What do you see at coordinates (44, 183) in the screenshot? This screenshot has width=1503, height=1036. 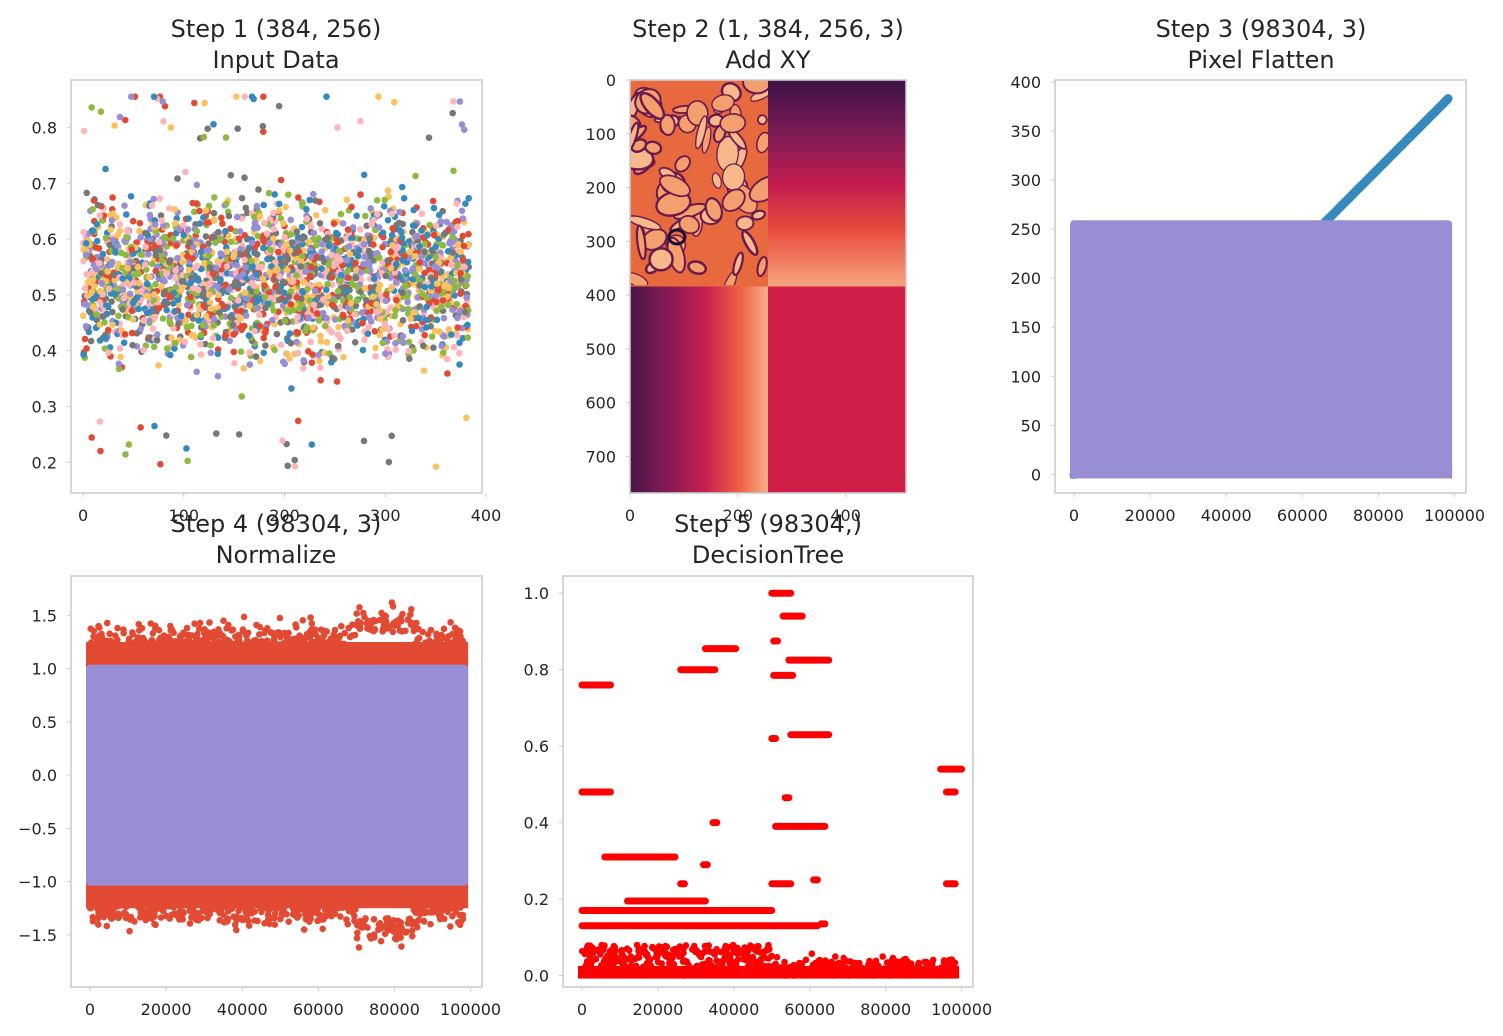 I see `y-tick-label: 0.7` at bounding box center [44, 183].